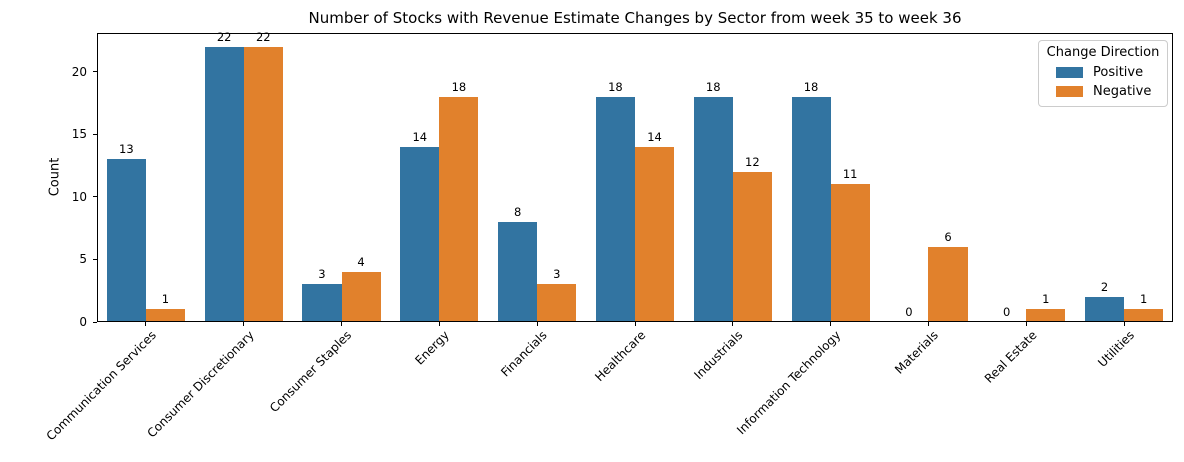 The height and width of the screenshot is (462, 1184). What do you see at coordinates (126, 149) in the screenshot?
I see `bar-value-label: 13` at bounding box center [126, 149].